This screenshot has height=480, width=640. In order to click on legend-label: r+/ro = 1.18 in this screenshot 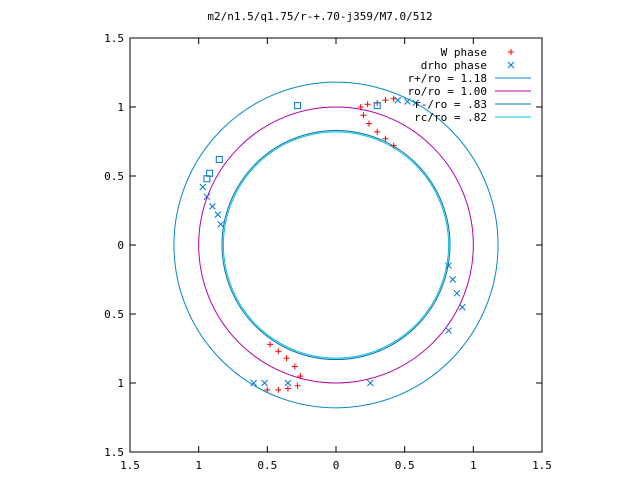, I will do `click(447, 78)`.